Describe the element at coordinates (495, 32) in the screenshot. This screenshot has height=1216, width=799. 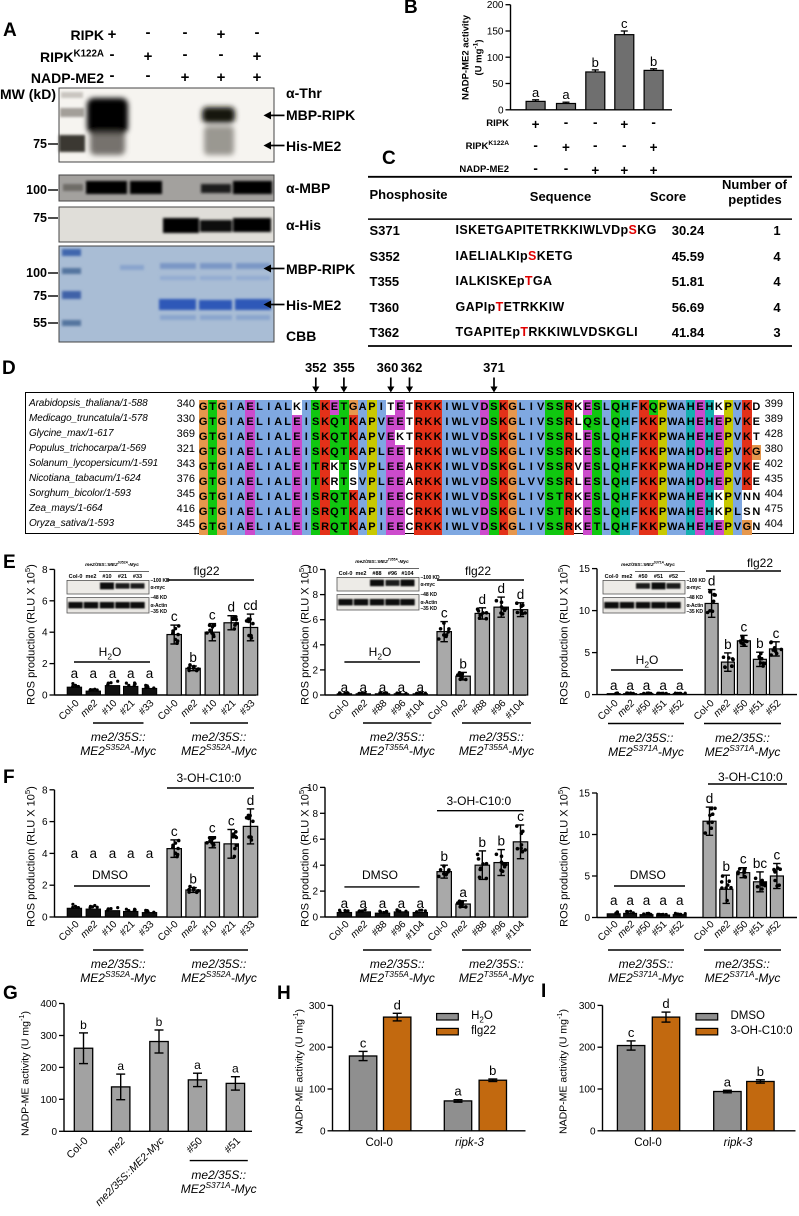
I see `svg-text: 150` at that location.